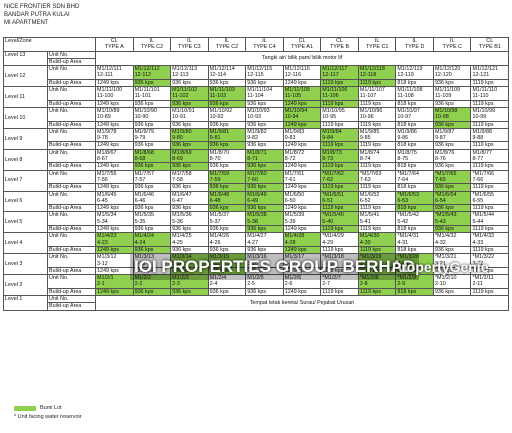 Image resolution: width=512 pixels, height=433 pixels. Describe the element at coordinates (105, 75) in the screenshot. I see `unit-code: 12-111` at that location.